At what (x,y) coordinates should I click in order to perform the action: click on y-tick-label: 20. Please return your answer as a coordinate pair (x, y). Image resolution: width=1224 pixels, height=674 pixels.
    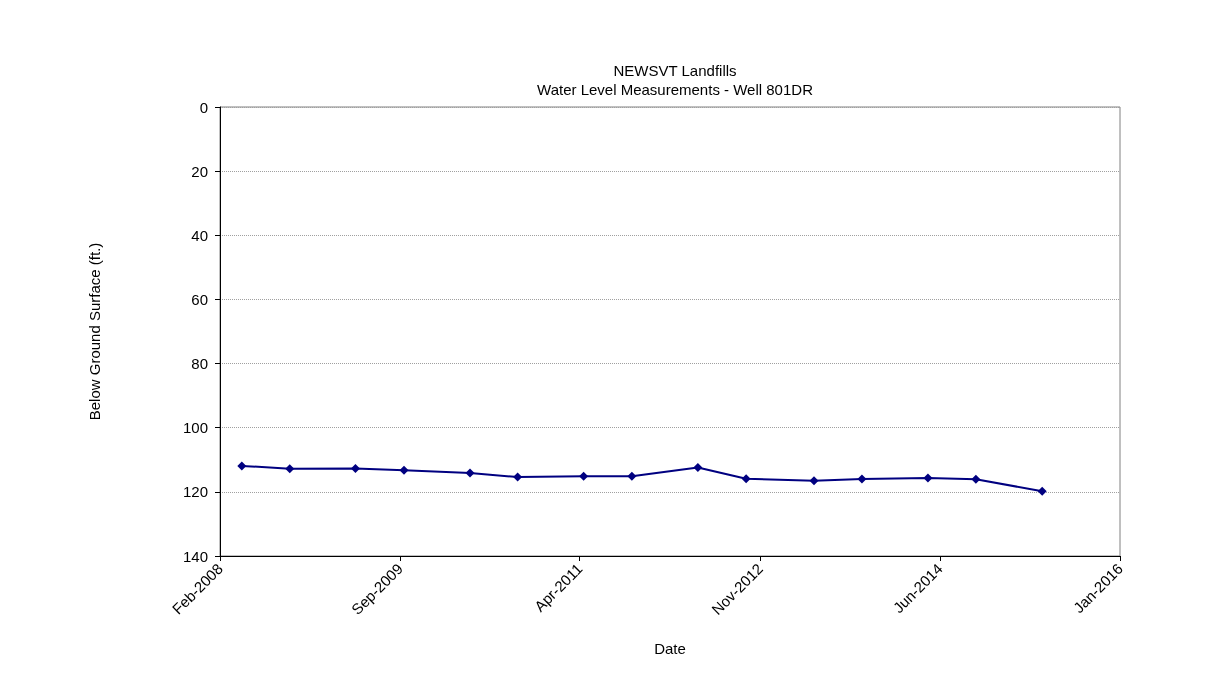
    Looking at the image, I should click on (199, 171).